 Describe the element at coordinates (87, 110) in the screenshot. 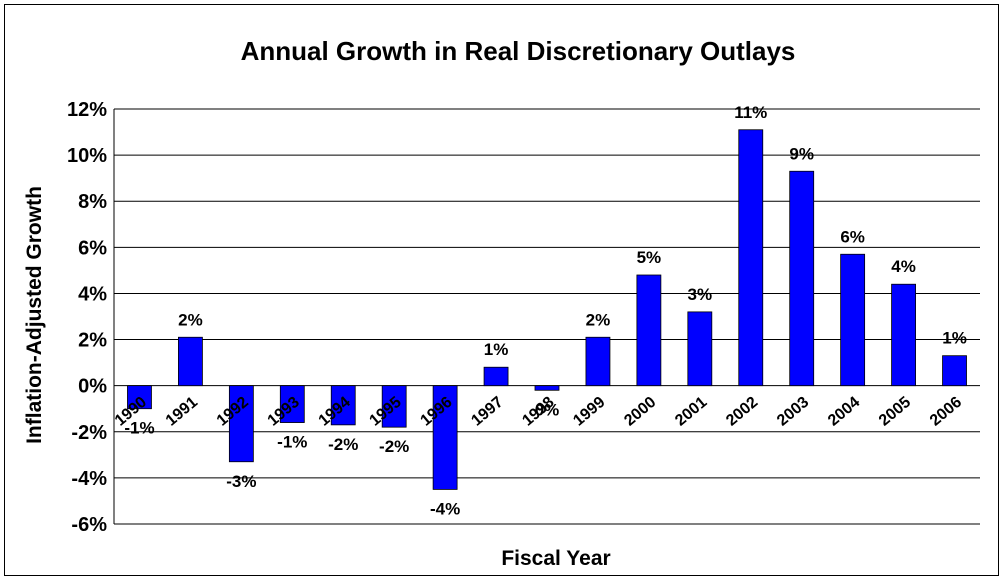

I see `y-tick-label: 12%` at that location.